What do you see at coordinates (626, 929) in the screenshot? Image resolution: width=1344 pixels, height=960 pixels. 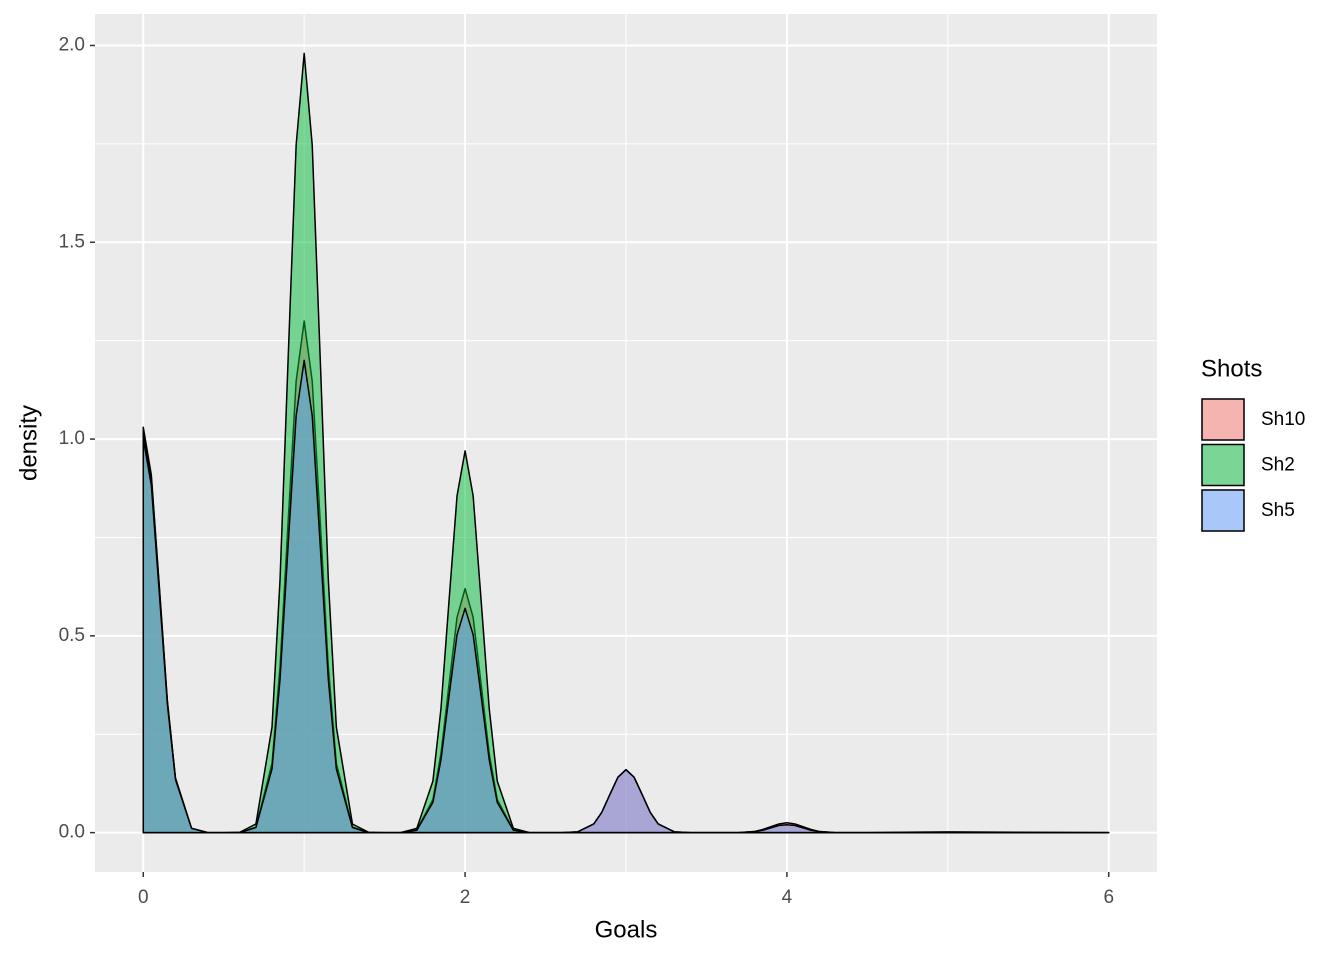 I see `x-axis-title: Goals` at bounding box center [626, 929].